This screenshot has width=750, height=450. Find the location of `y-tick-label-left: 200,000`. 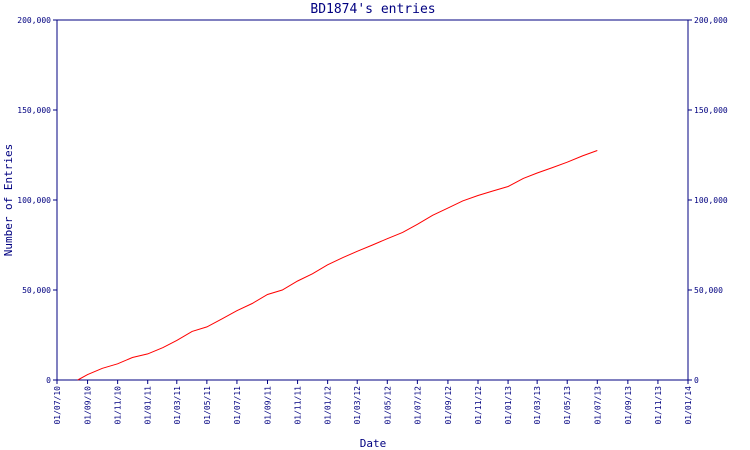

y-tick-label-left: 200,000 is located at coordinates (34, 20).